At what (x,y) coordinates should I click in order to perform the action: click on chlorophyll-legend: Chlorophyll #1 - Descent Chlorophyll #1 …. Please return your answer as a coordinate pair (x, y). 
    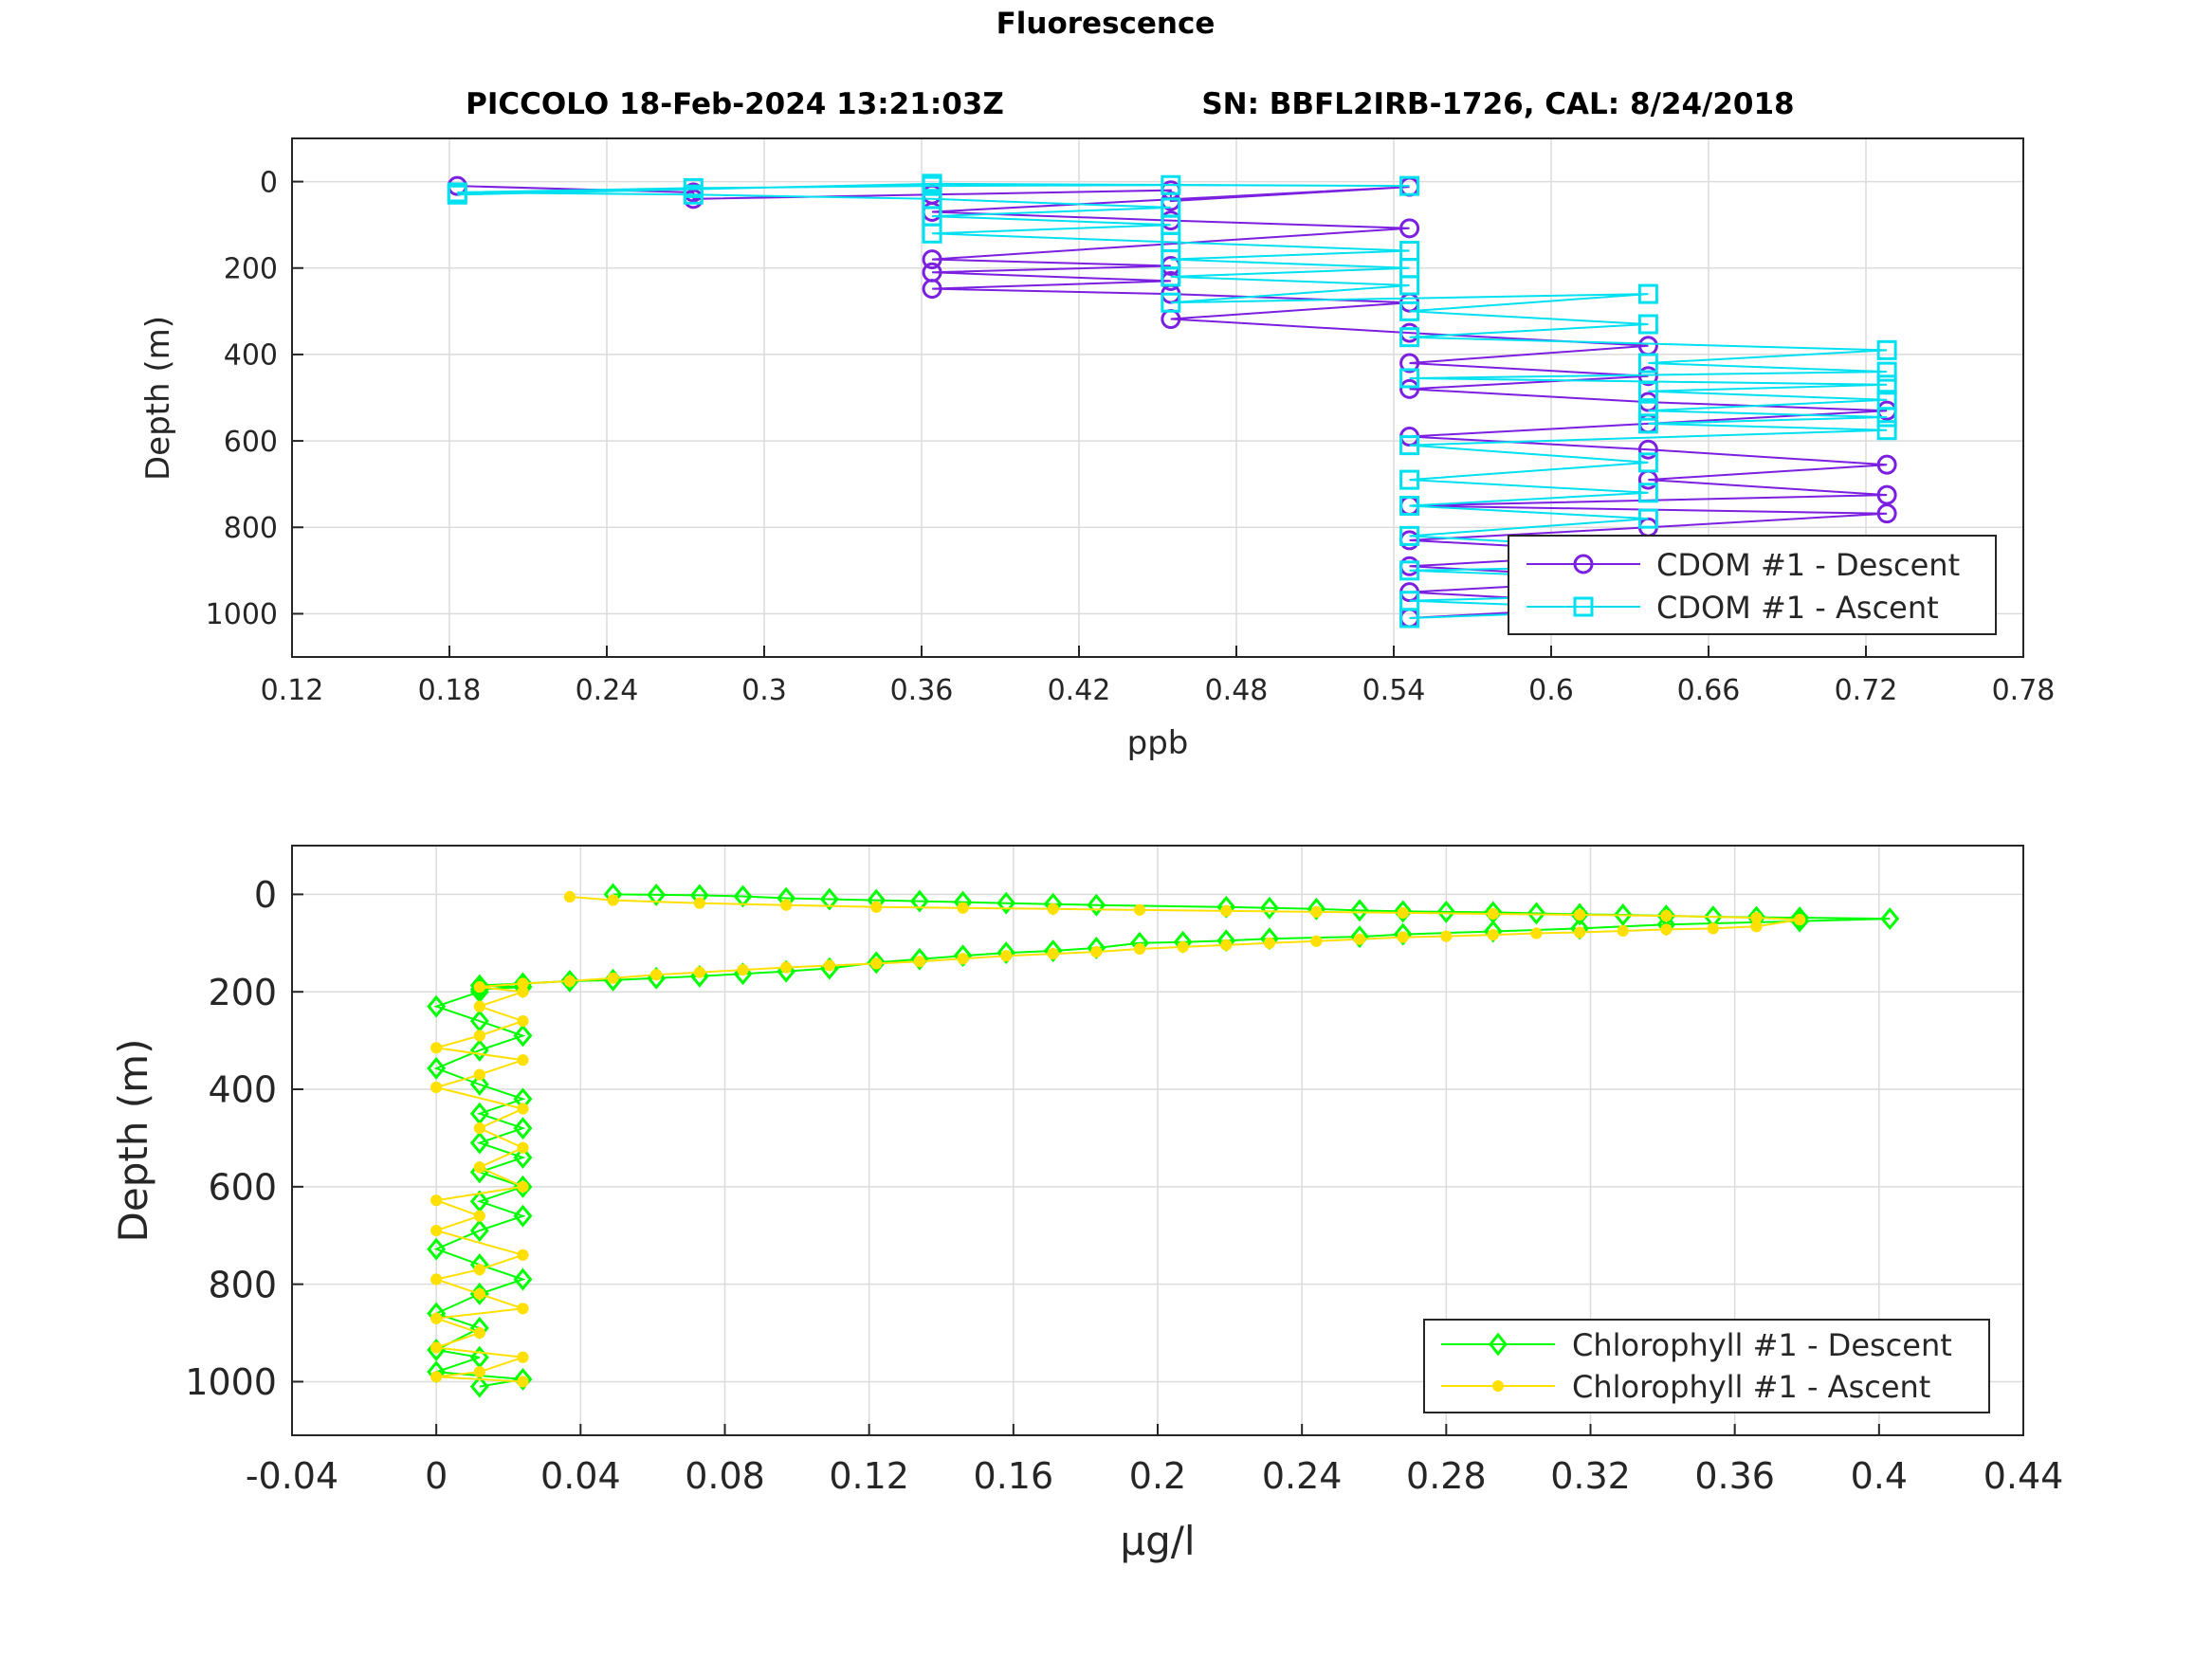
    Looking at the image, I should click on (1706, 1366).